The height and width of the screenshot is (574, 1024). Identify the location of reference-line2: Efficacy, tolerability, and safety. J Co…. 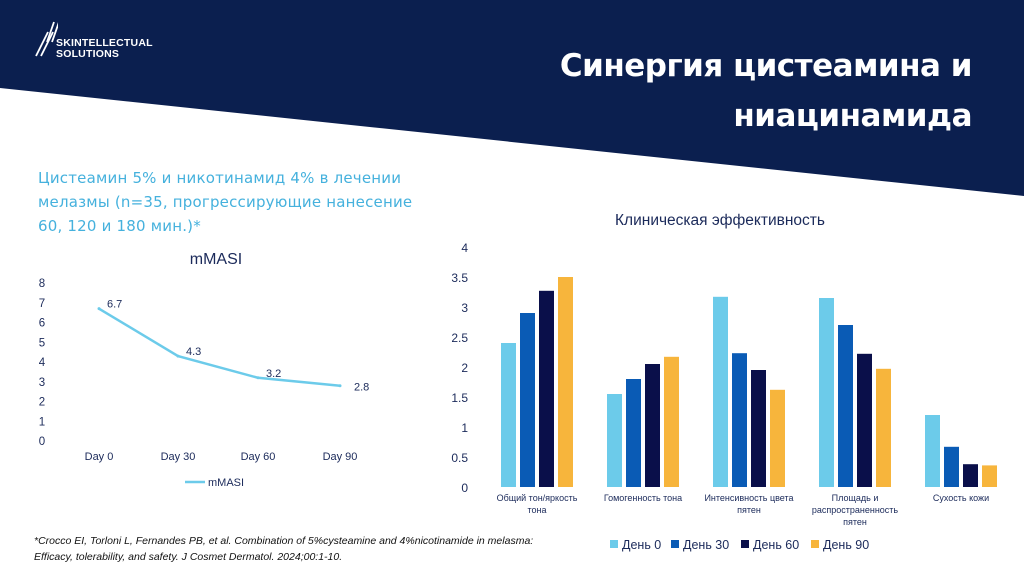
(188, 557).